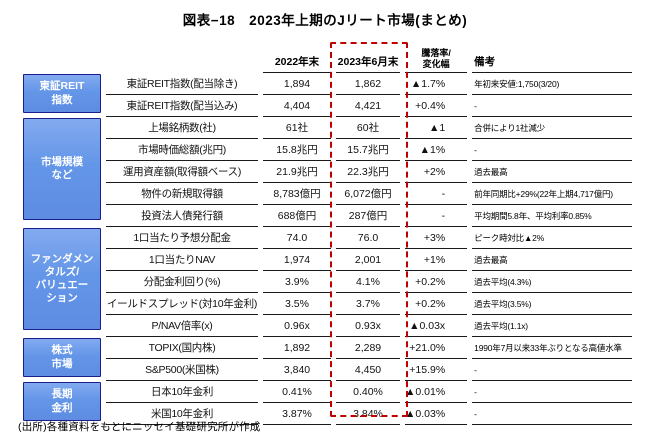 This screenshot has width=650, height=445. What do you see at coordinates (368, 150) in the screenshot?
I see `value-2023: 15.7兆円` at bounding box center [368, 150].